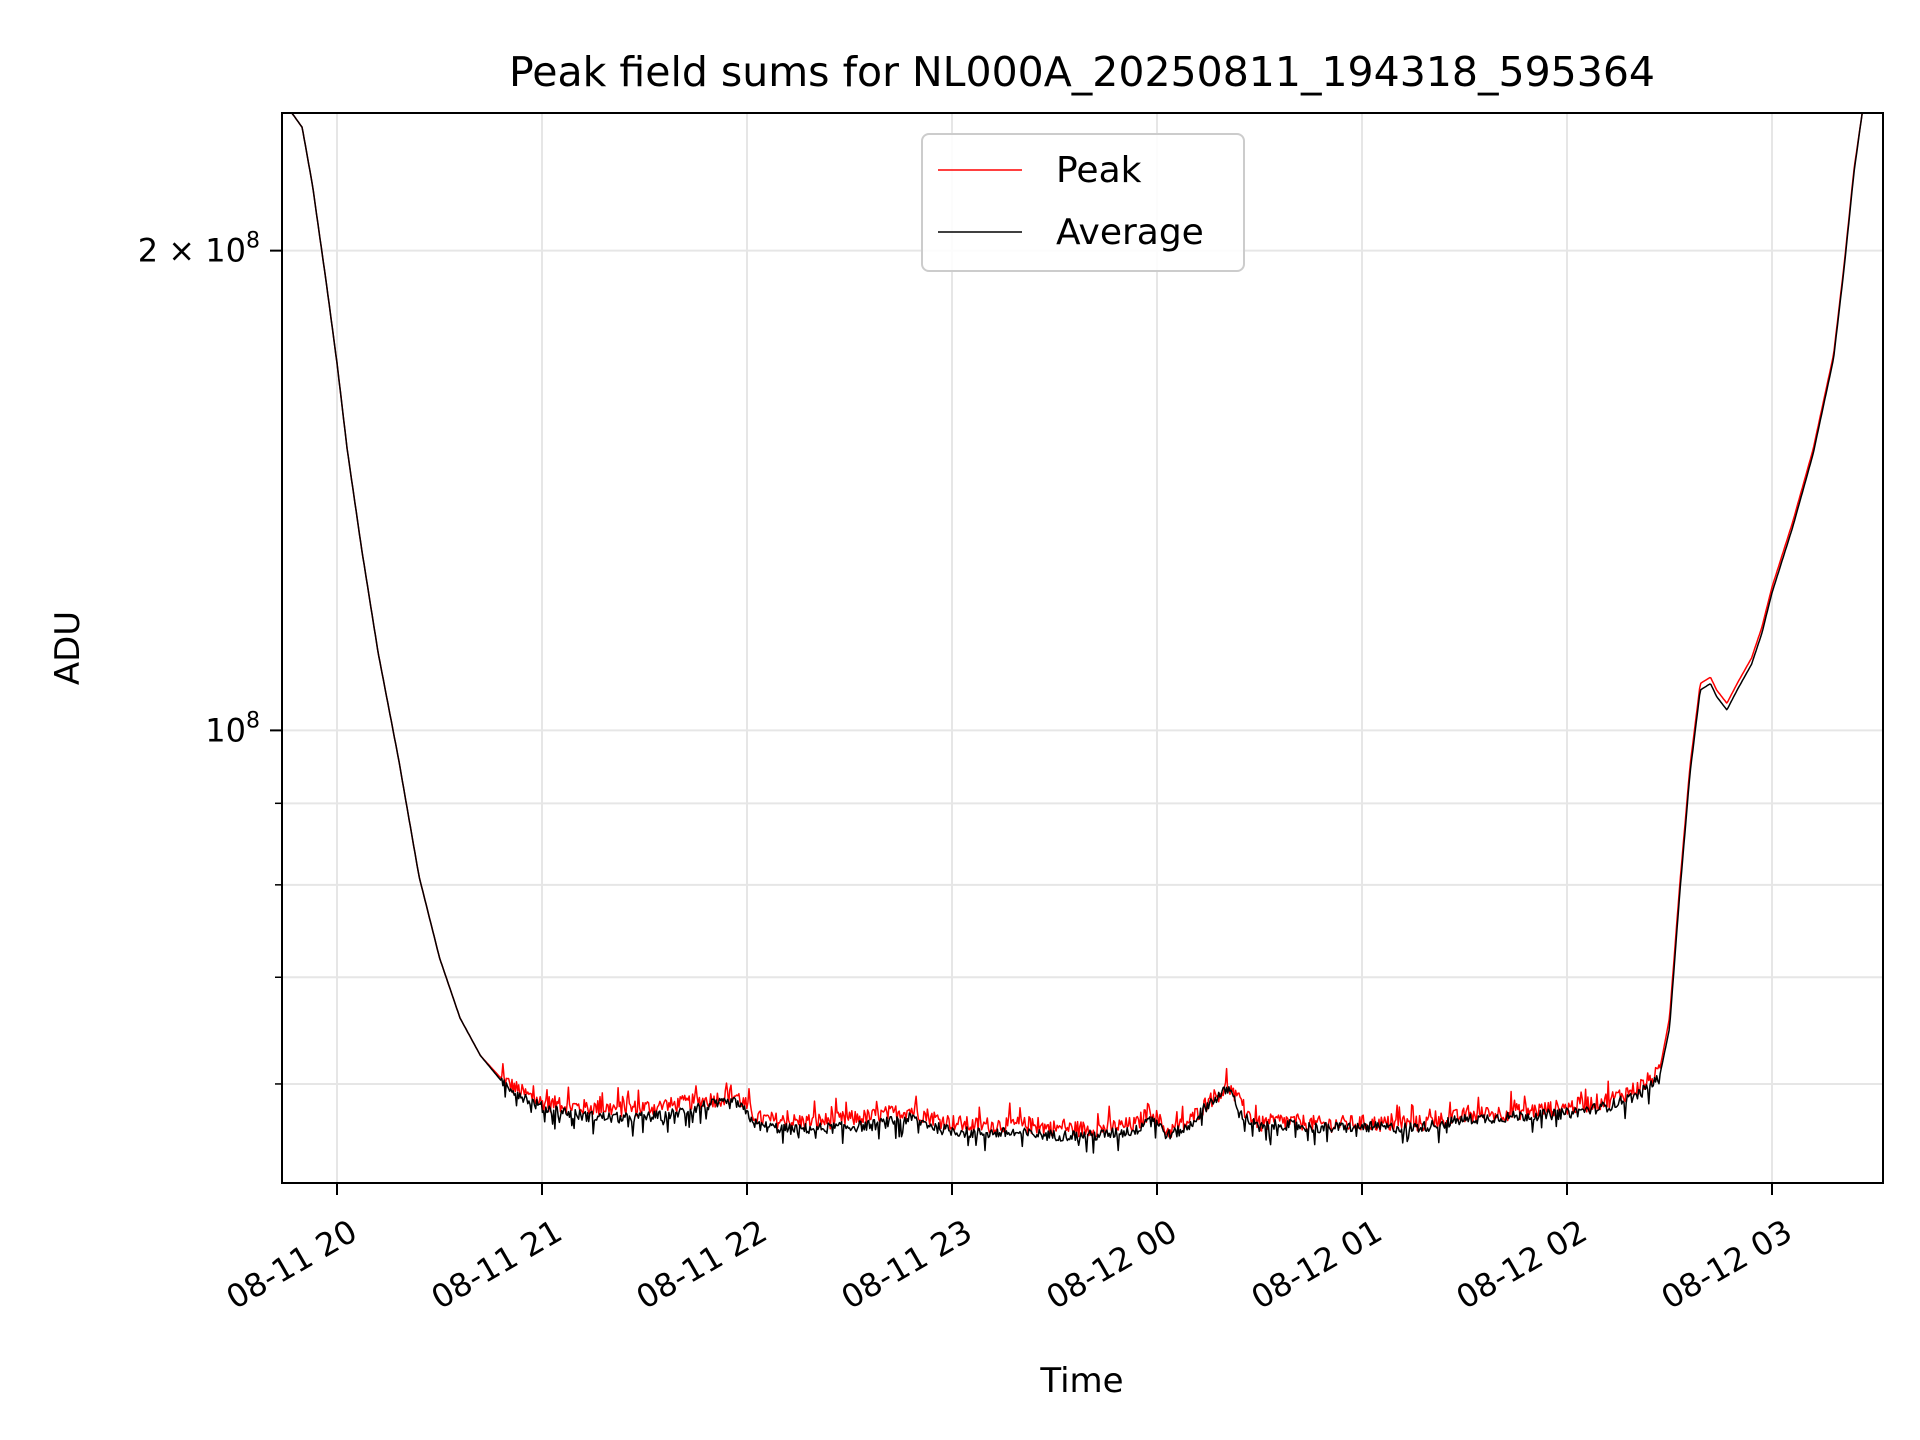 The width and height of the screenshot is (1920, 1440). What do you see at coordinates (1130, 232) in the screenshot?
I see `legend-label-average: Average` at bounding box center [1130, 232].